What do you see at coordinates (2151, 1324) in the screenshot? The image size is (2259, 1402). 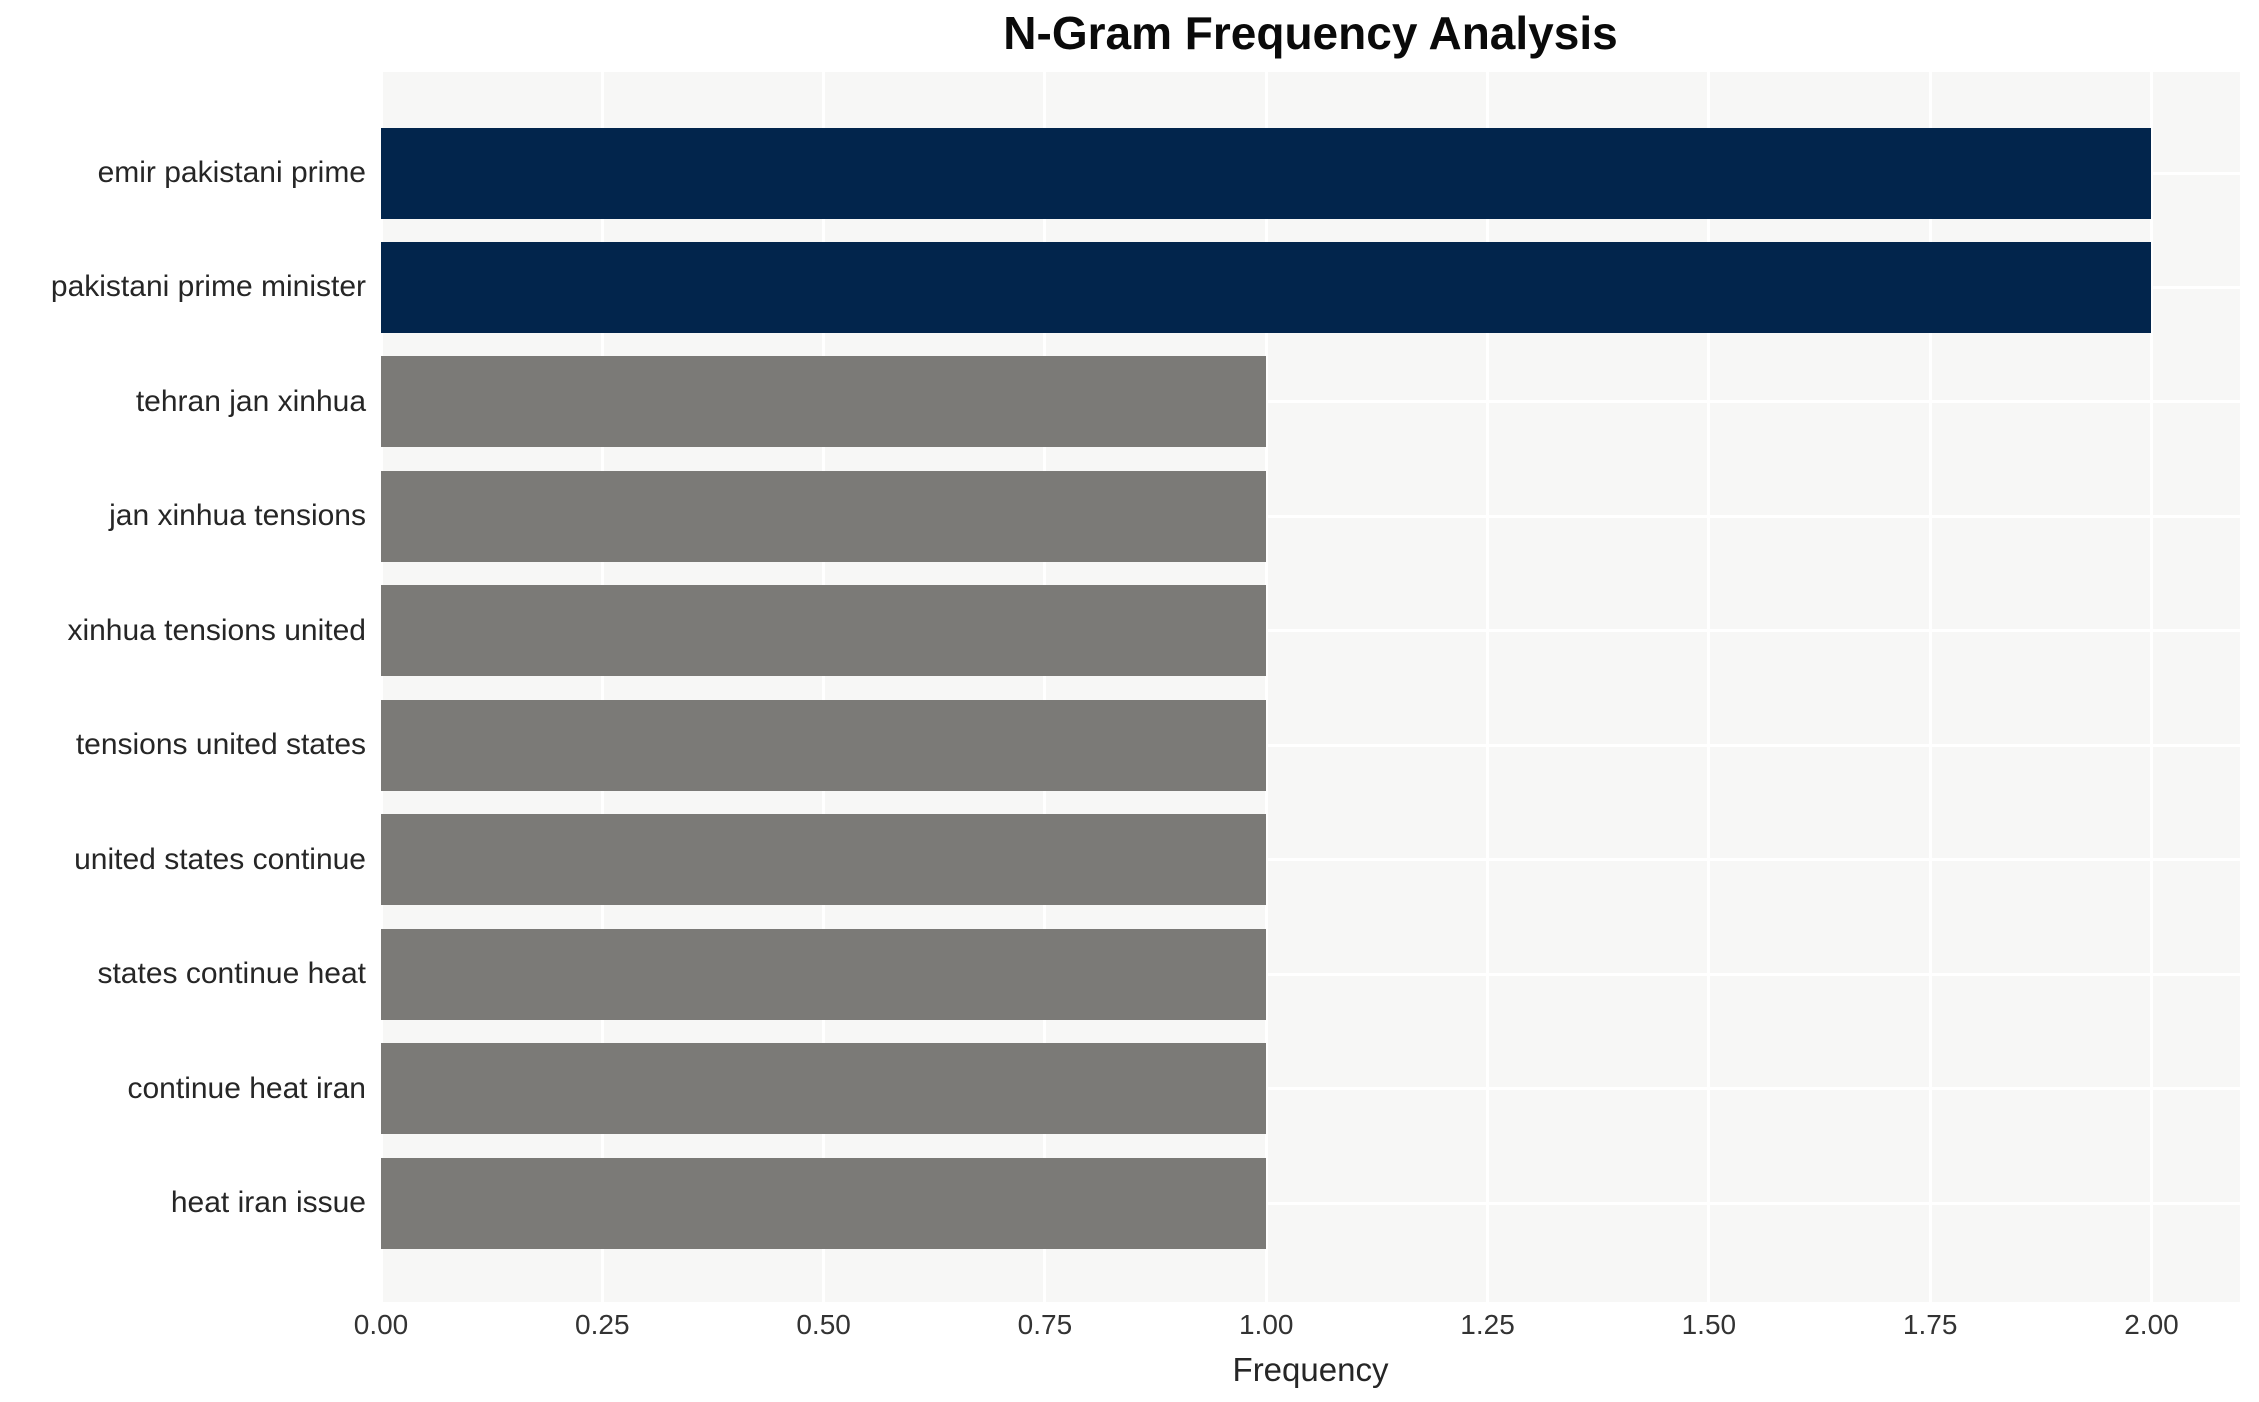 I see `x-tick-label: 2.00` at bounding box center [2151, 1324].